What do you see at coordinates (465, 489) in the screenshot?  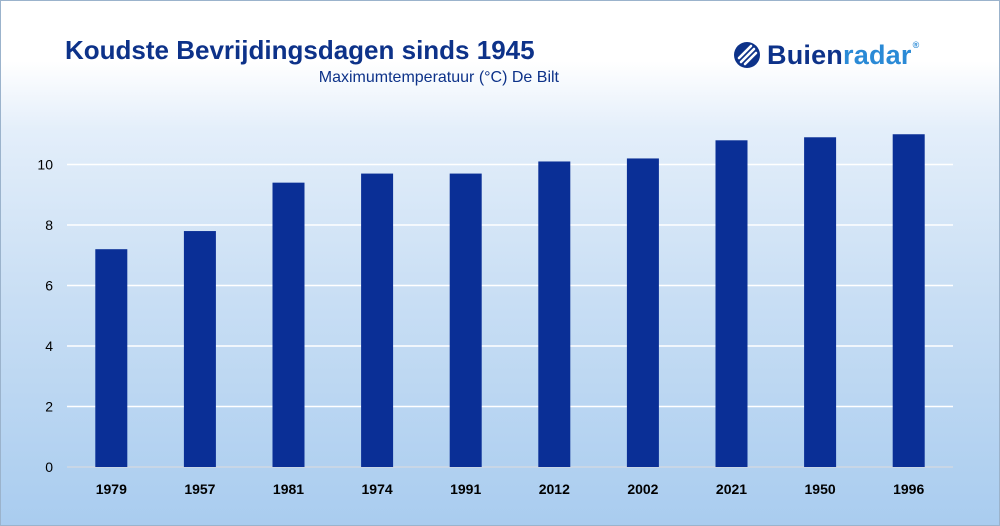 I see `x-tick-label: 1991` at bounding box center [465, 489].